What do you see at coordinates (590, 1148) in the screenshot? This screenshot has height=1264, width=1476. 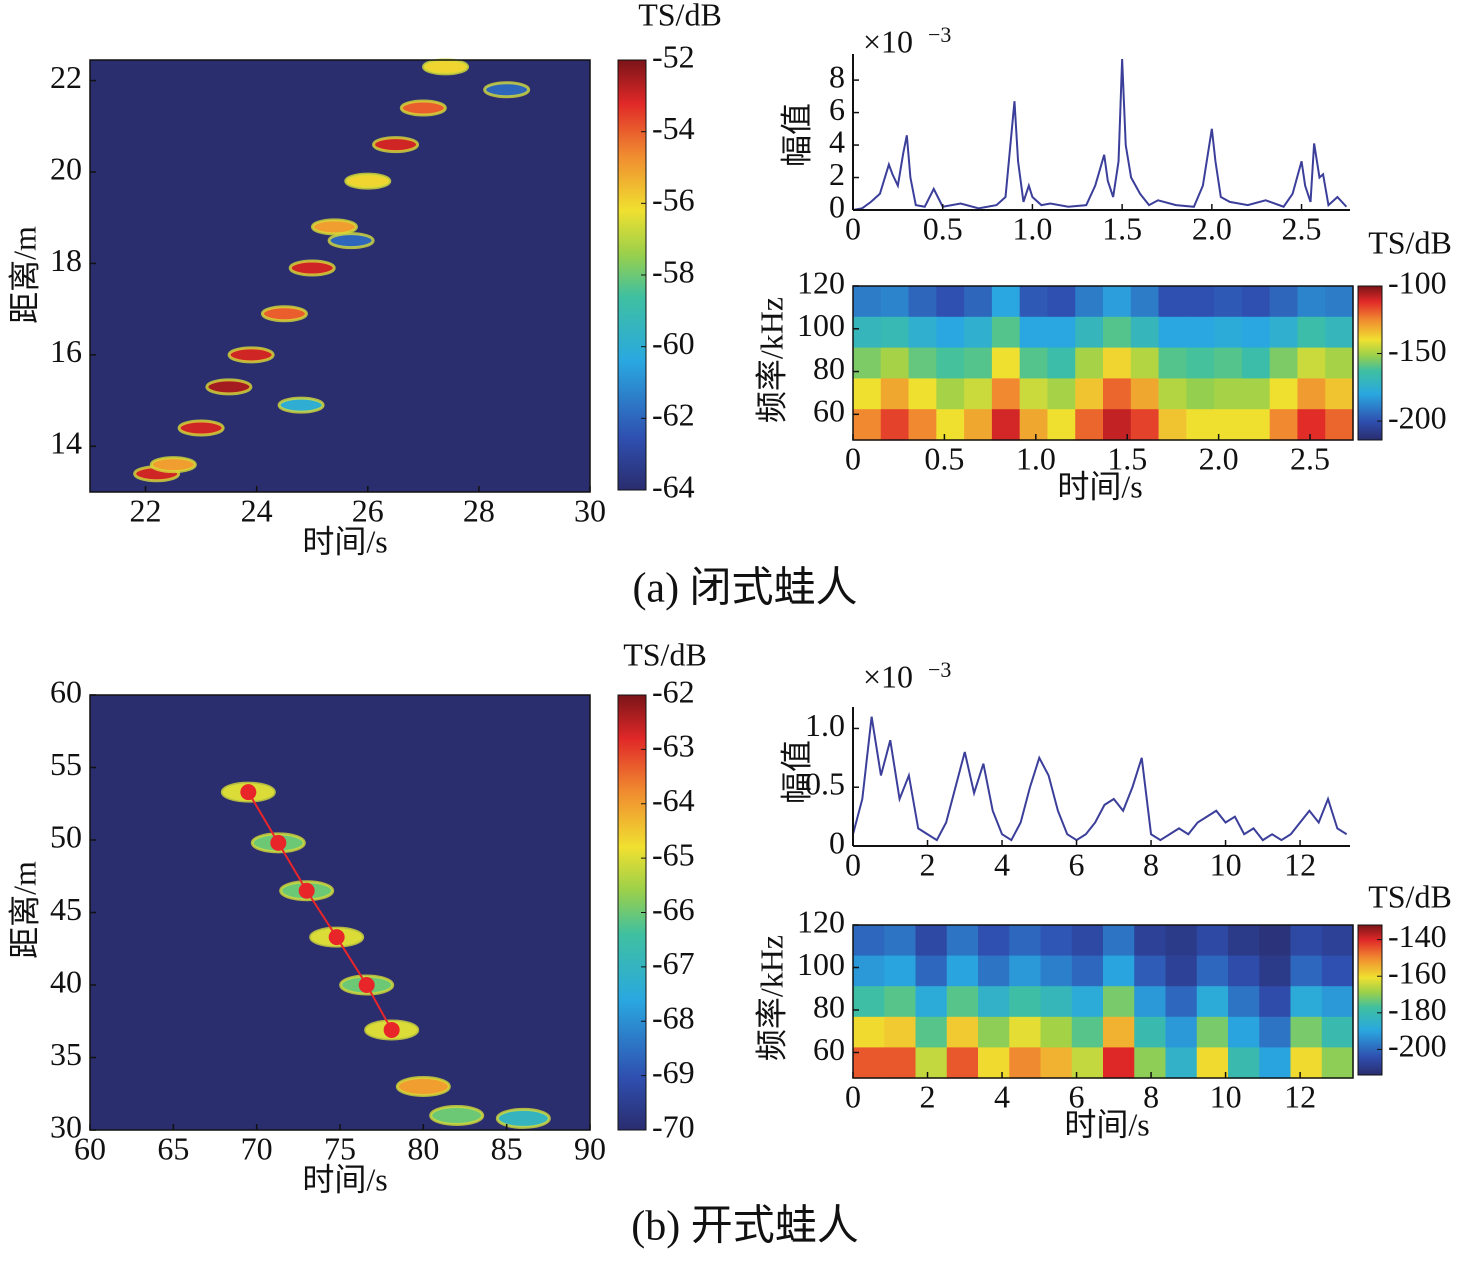 I see `x-tick-label: 90` at bounding box center [590, 1148].